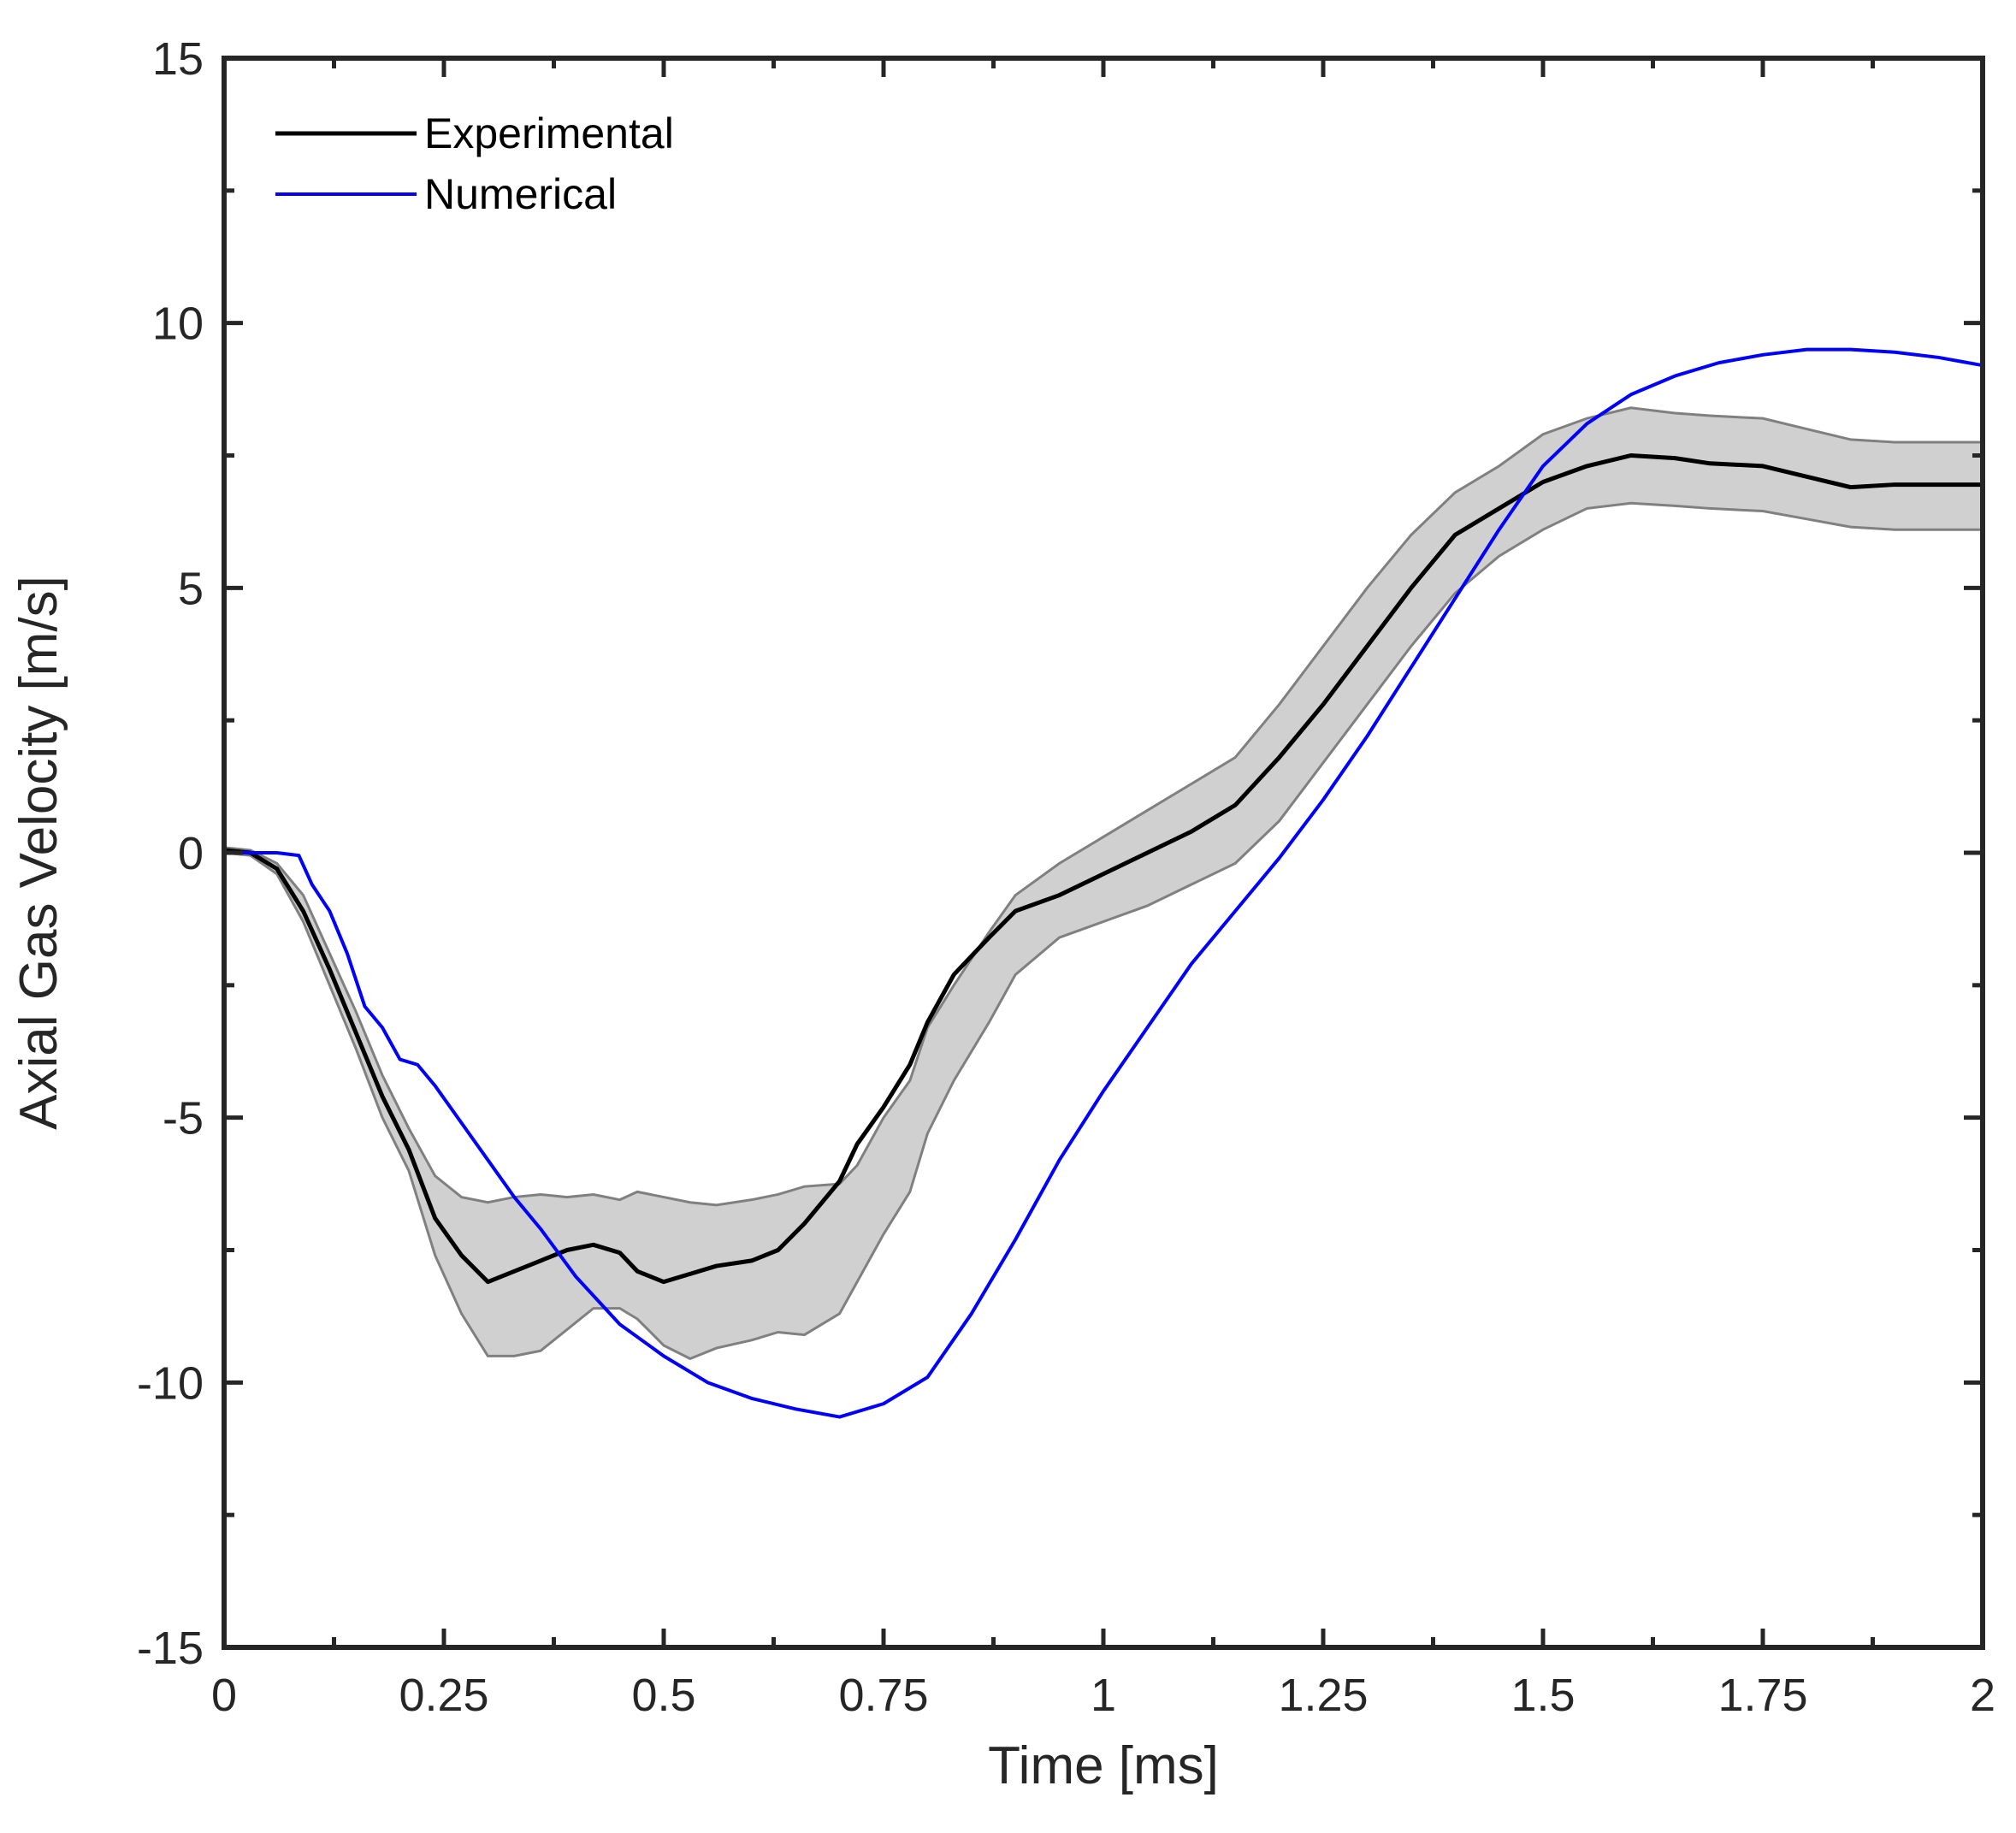  I want to click on legend-label-experimental: Experimental, so click(549, 133).